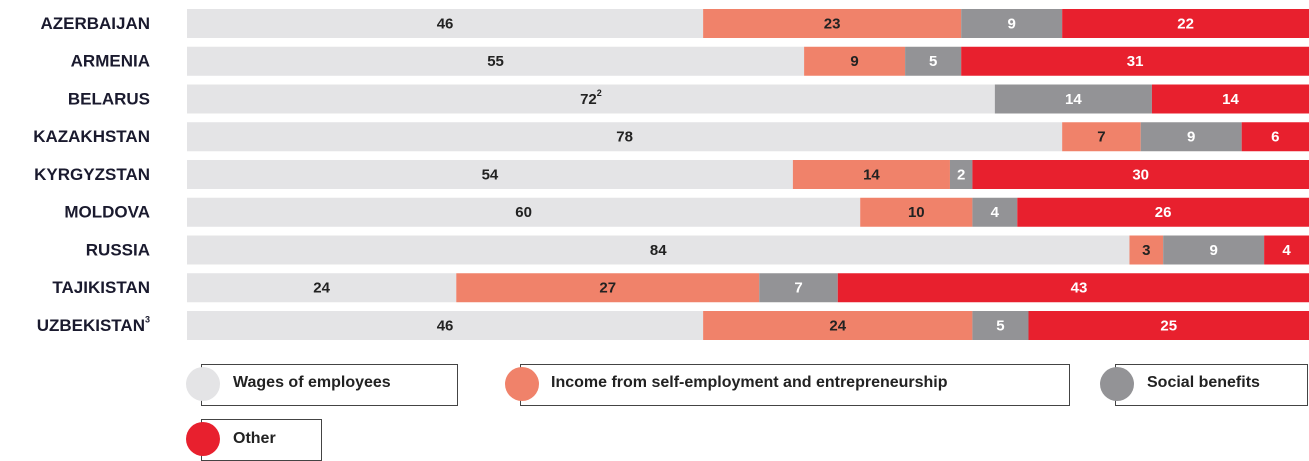 The height and width of the screenshot is (461, 1309). I want to click on data-label-moldova-series-0: 60, so click(523, 212).